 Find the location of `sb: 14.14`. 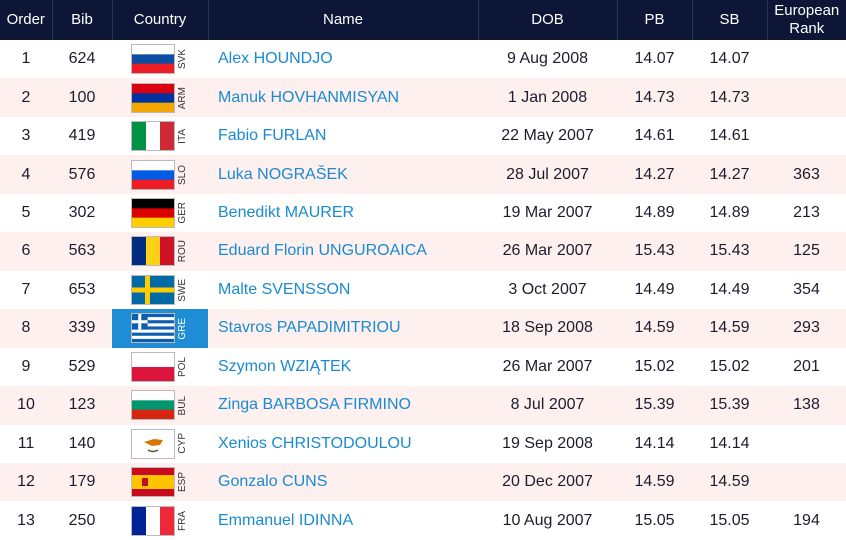

sb: 14.14 is located at coordinates (729, 443).